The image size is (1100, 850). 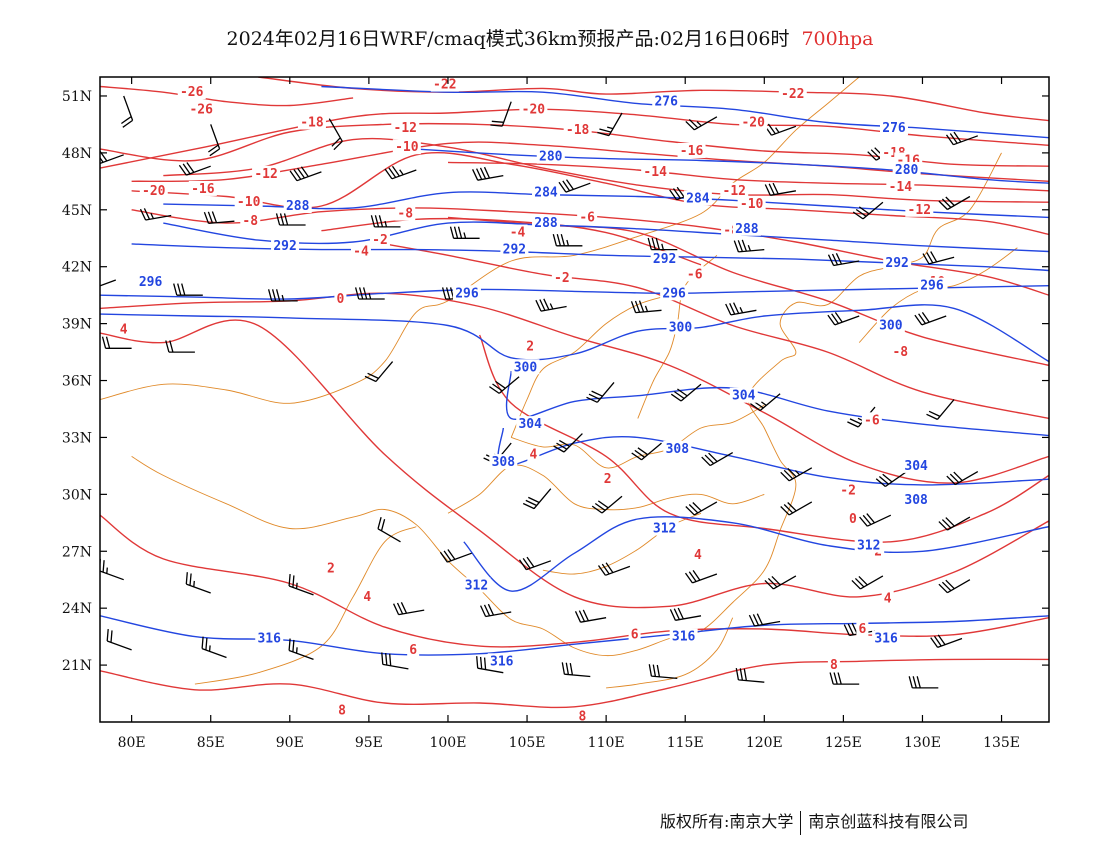 What do you see at coordinates (413, 650) in the screenshot?
I see `temperature-contour-label: 6` at bounding box center [413, 650].